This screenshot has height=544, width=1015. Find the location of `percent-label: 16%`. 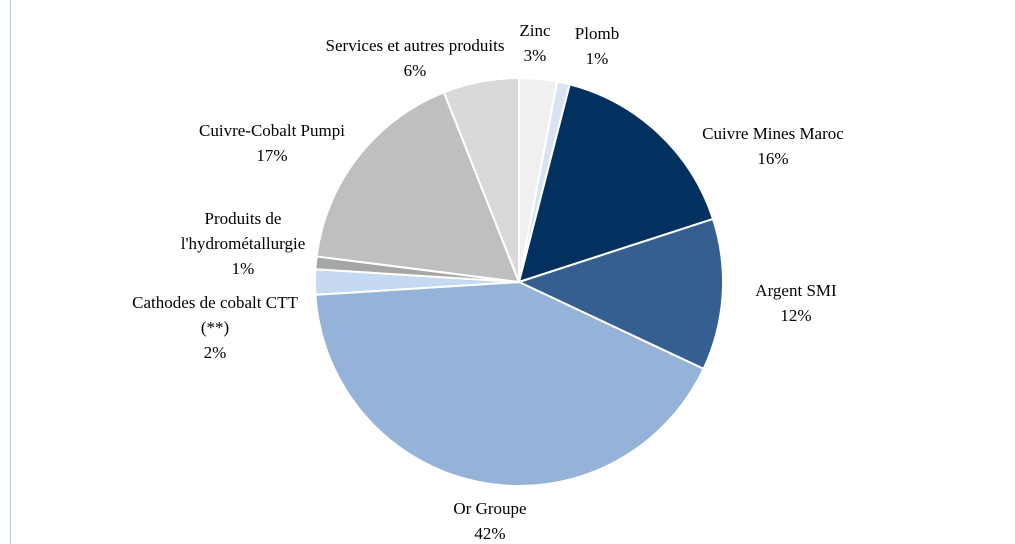

percent-label: 16% is located at coordinates (773, 158).